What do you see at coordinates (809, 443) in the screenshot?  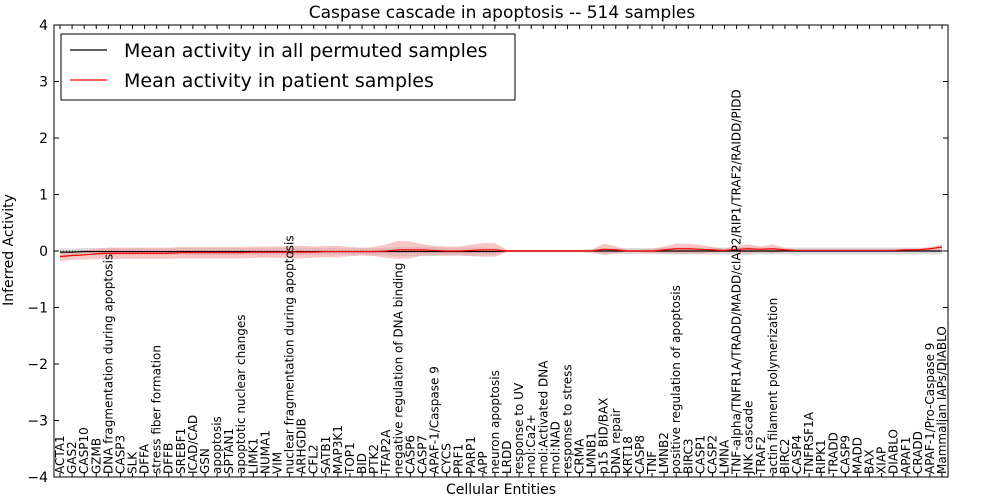 I see `x-category-label: TNFRSF1A` at bounding box center [809, 443].